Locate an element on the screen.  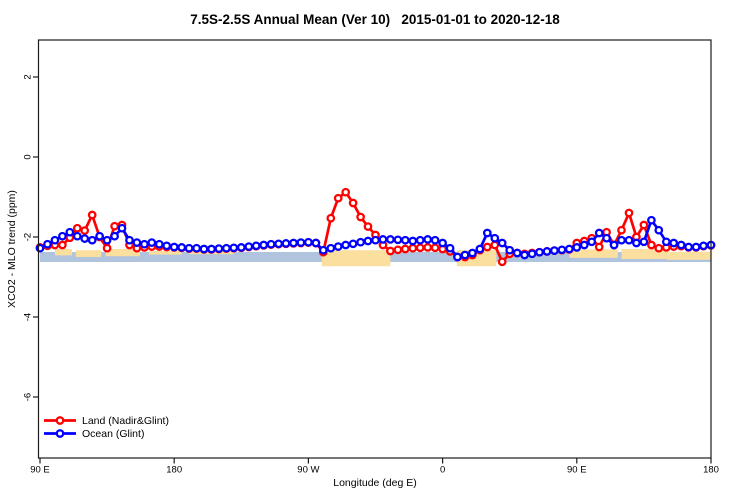
ocean-legend-label: Ocean (Glint) is located at coordinates (113, 434).